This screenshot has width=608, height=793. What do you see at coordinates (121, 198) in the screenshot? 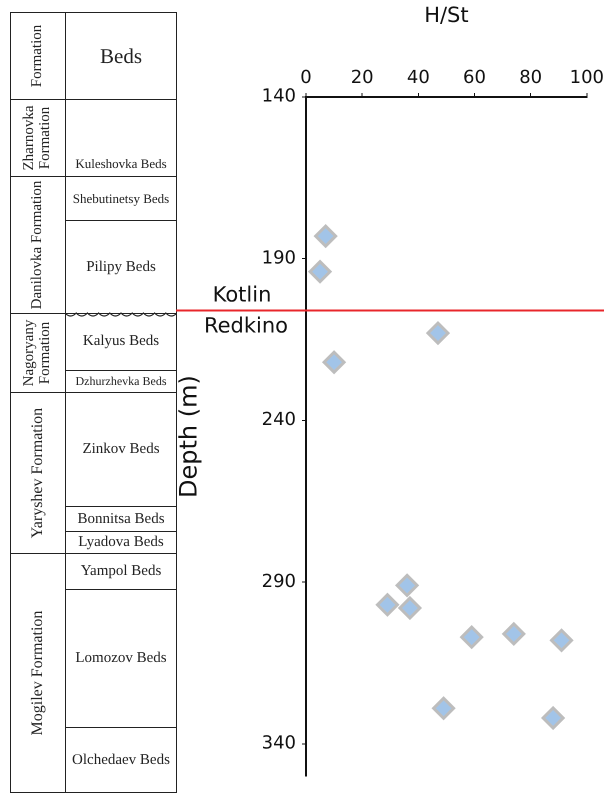
I see `text: Shebutinetsy Beds` at bounding box center [121, 198].